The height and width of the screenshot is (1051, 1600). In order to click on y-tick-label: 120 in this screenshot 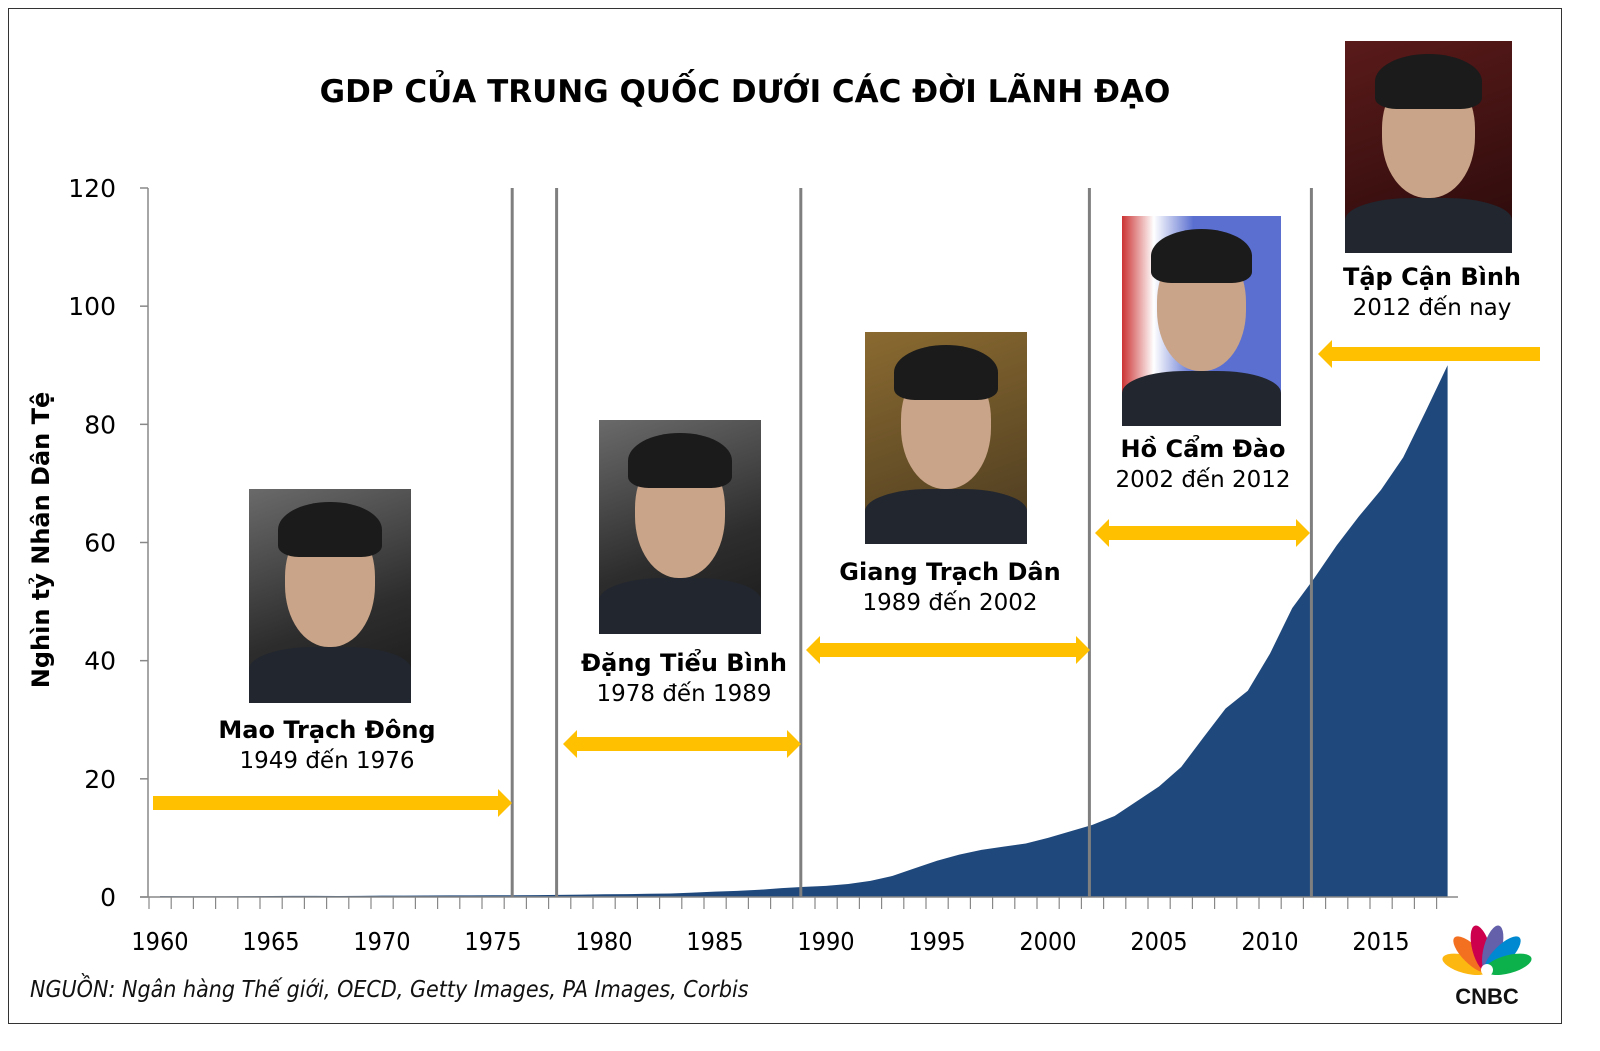, I will do `click(92, 188)`.